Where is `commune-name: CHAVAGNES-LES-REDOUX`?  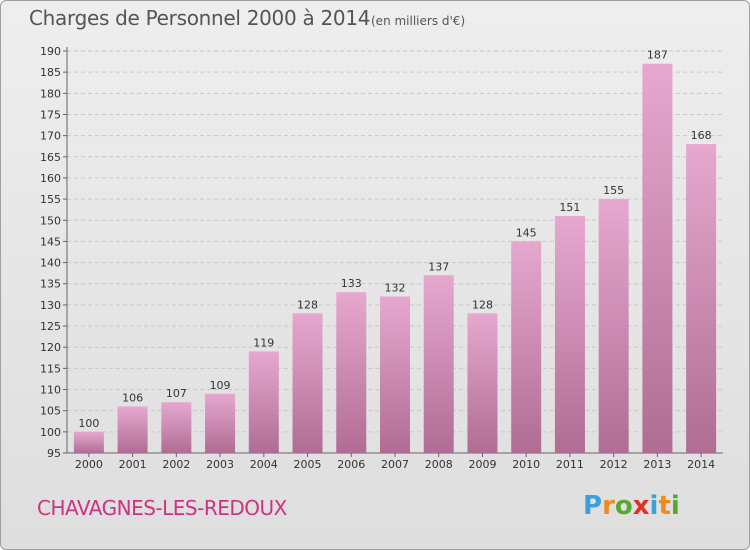
commune-name: CHAVAGNES-LES-REDOUX is located at coordinates (162, 508).